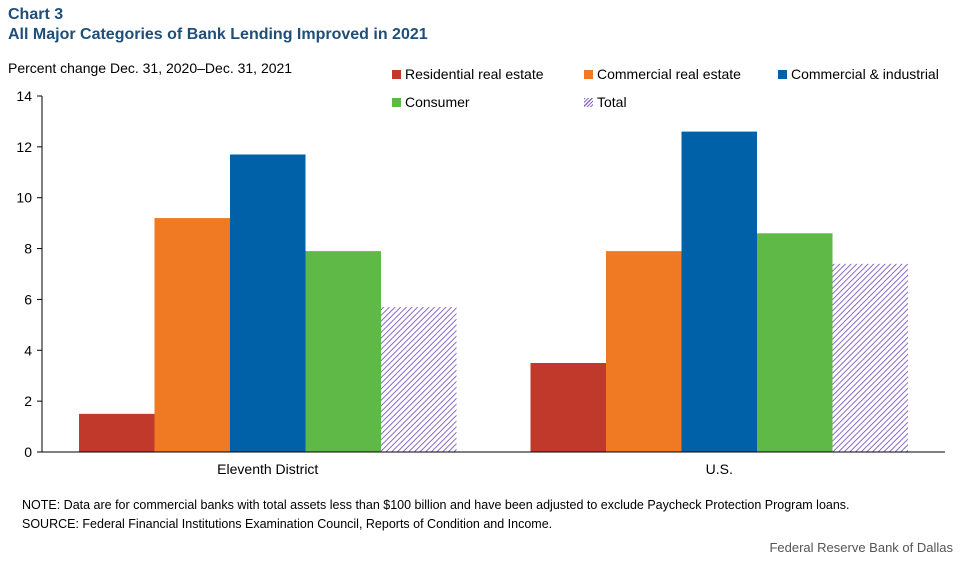 Image resolution: width=963 pixels, height=565 pixels. What do you see at coordinates (568, 407) in the screenshot?
I see `bar-residential-us` at bounding box center [568, 407].